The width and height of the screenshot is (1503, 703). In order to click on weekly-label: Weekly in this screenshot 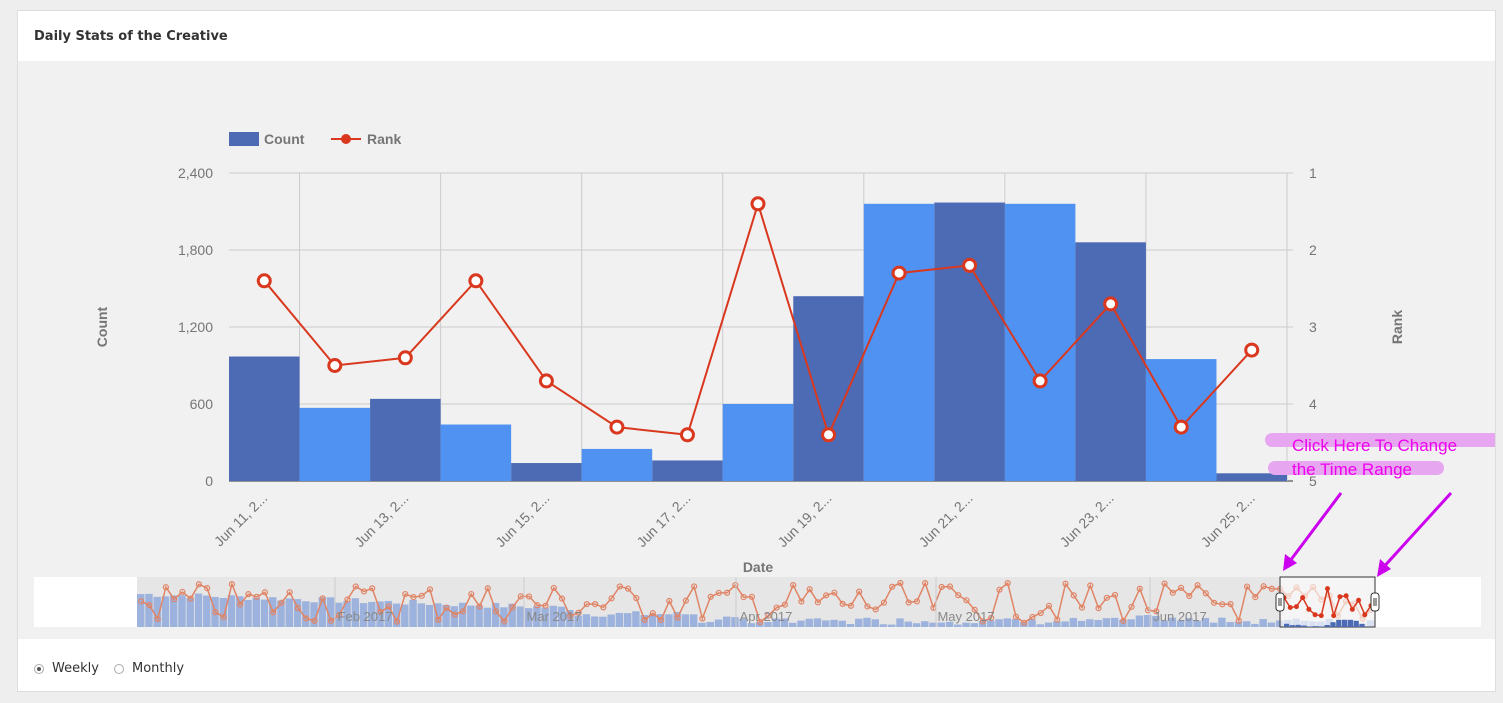, I will do `click(75, 668)`.